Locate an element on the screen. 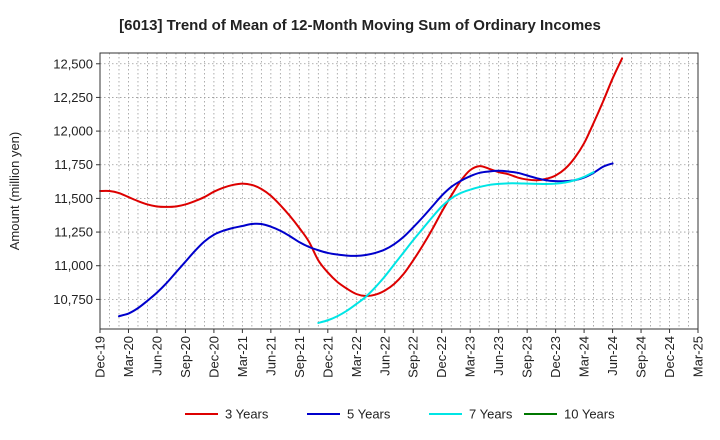  legend-label-3-years: 3 Years is located at coordinates (247, 414).